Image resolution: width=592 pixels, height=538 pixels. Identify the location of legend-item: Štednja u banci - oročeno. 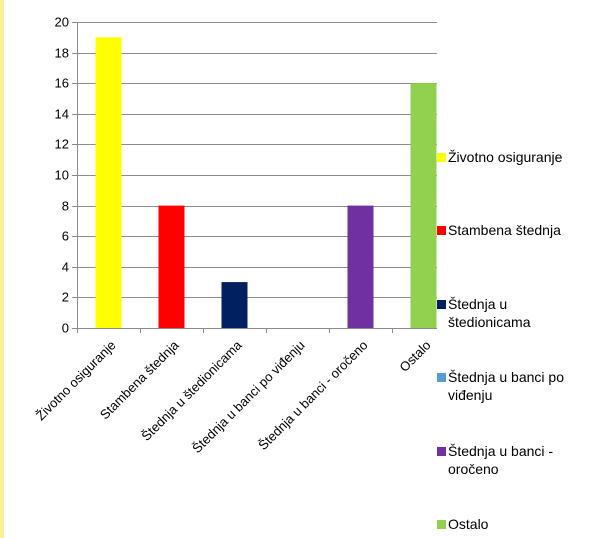
(513, 460).